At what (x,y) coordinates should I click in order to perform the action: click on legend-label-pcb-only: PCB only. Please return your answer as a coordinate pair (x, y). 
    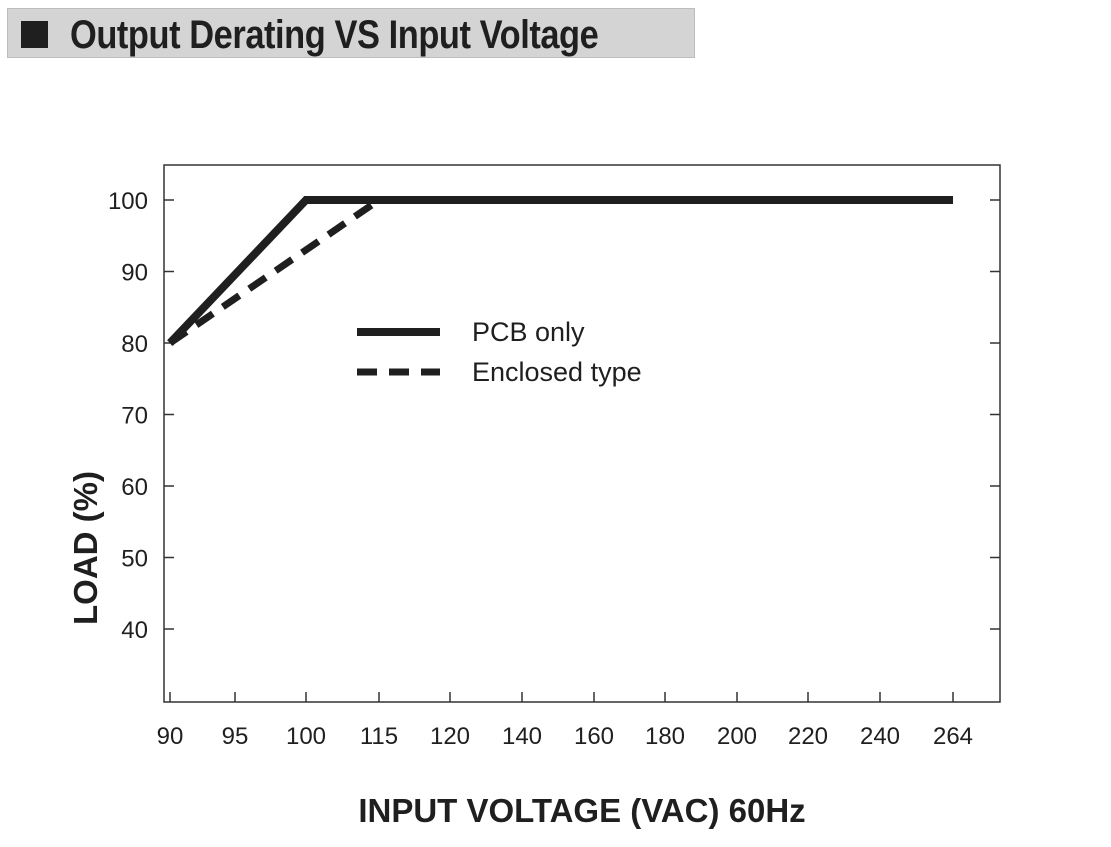
    Looking at the image, I should click on (528, 332).